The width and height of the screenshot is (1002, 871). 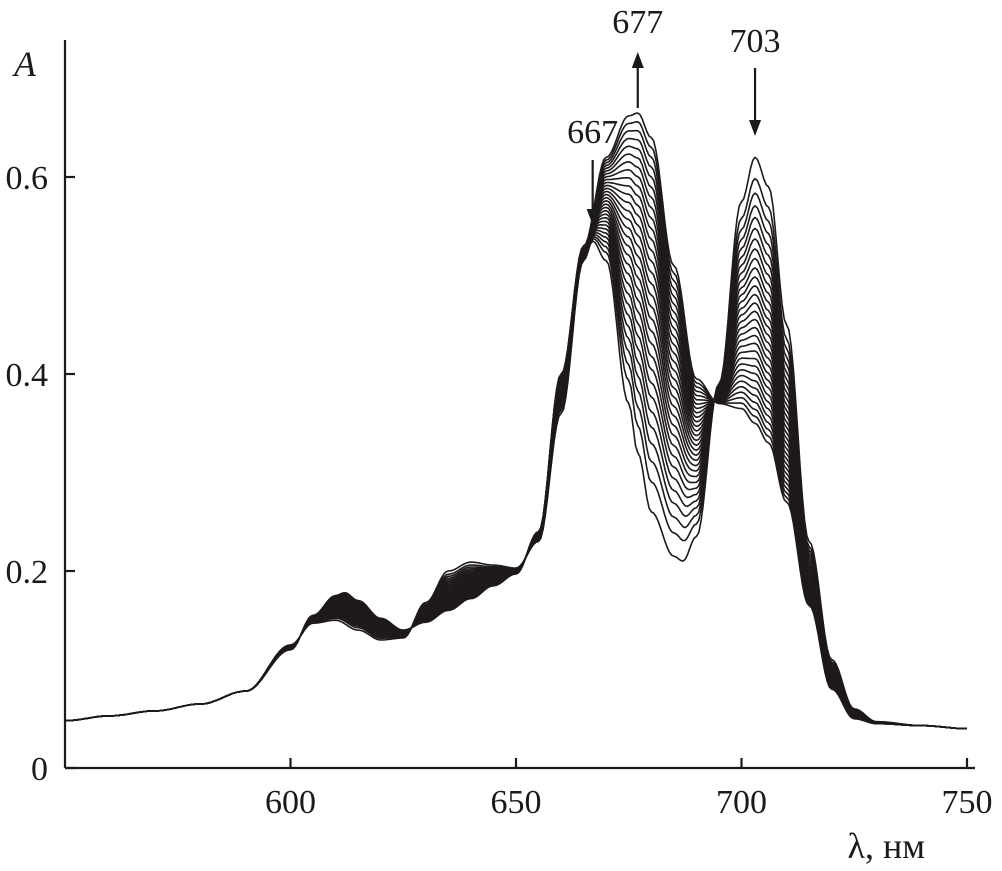 What do you see at coordinates (40, 474) in the screenshot?
I see `y-ticks: 0 0.2 0.4 0.6` at bounding box center [40, 474].